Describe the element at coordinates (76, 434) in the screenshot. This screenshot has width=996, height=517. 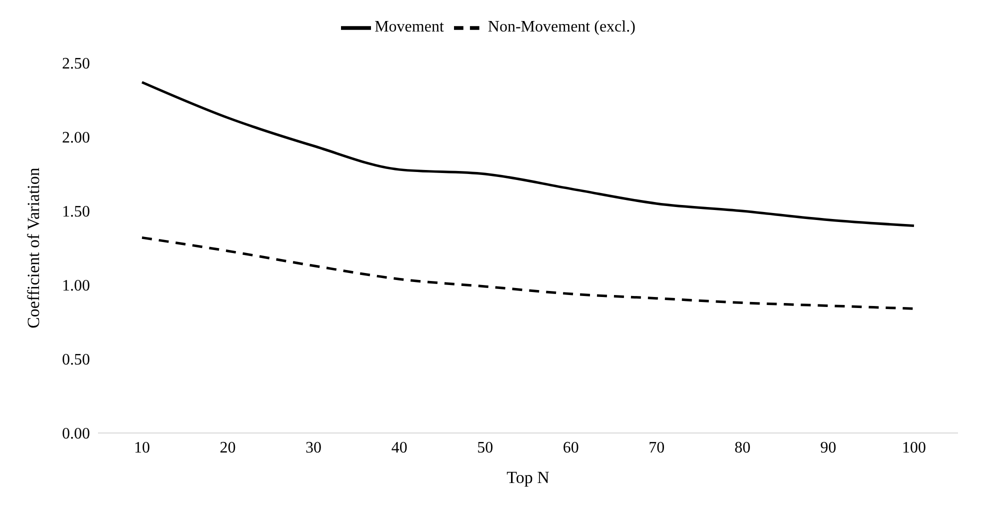
I see `y-tick-label: 0.00` at that location.